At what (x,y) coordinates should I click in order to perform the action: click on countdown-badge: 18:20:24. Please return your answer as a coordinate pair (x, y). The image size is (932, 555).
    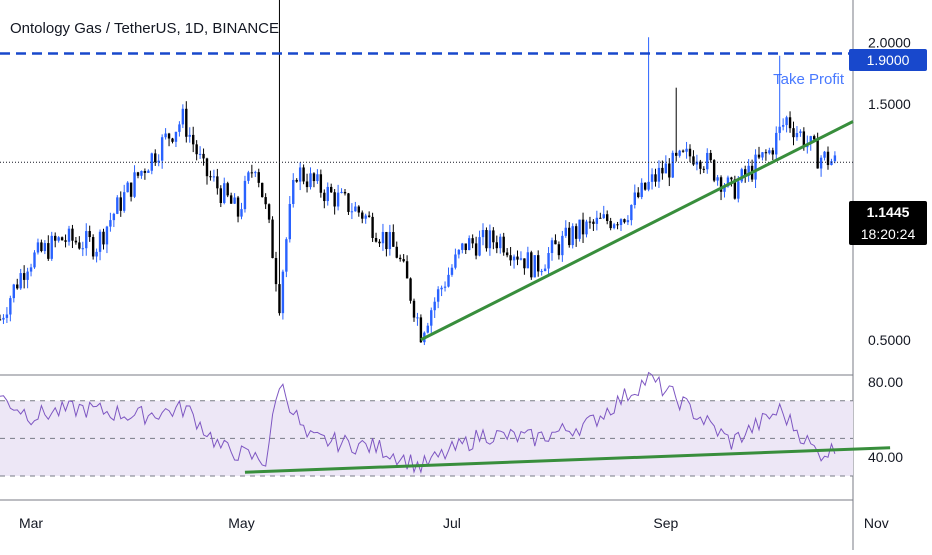
    Looking at the image, I should click on (888, 234).